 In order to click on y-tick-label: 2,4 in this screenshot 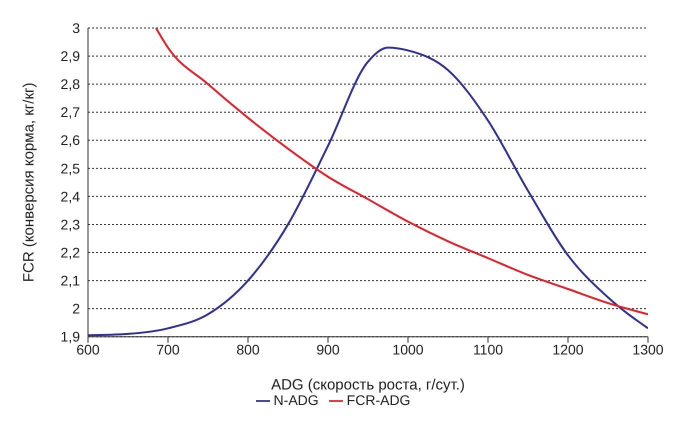, I will do `click(70, 196)`.